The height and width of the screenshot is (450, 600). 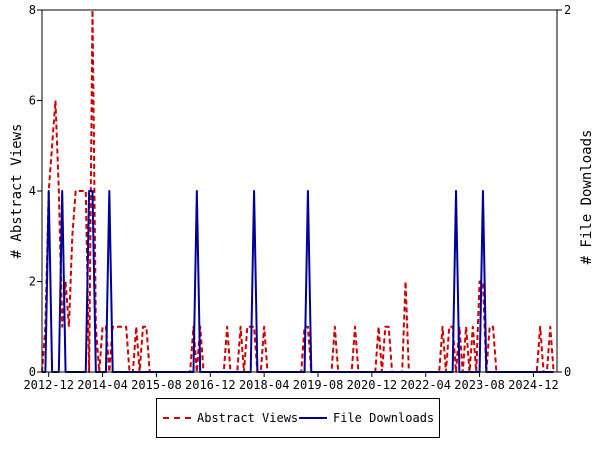 I want to click on legend-item-abstract-views: Abstract Views, so click(x=230, y=418).